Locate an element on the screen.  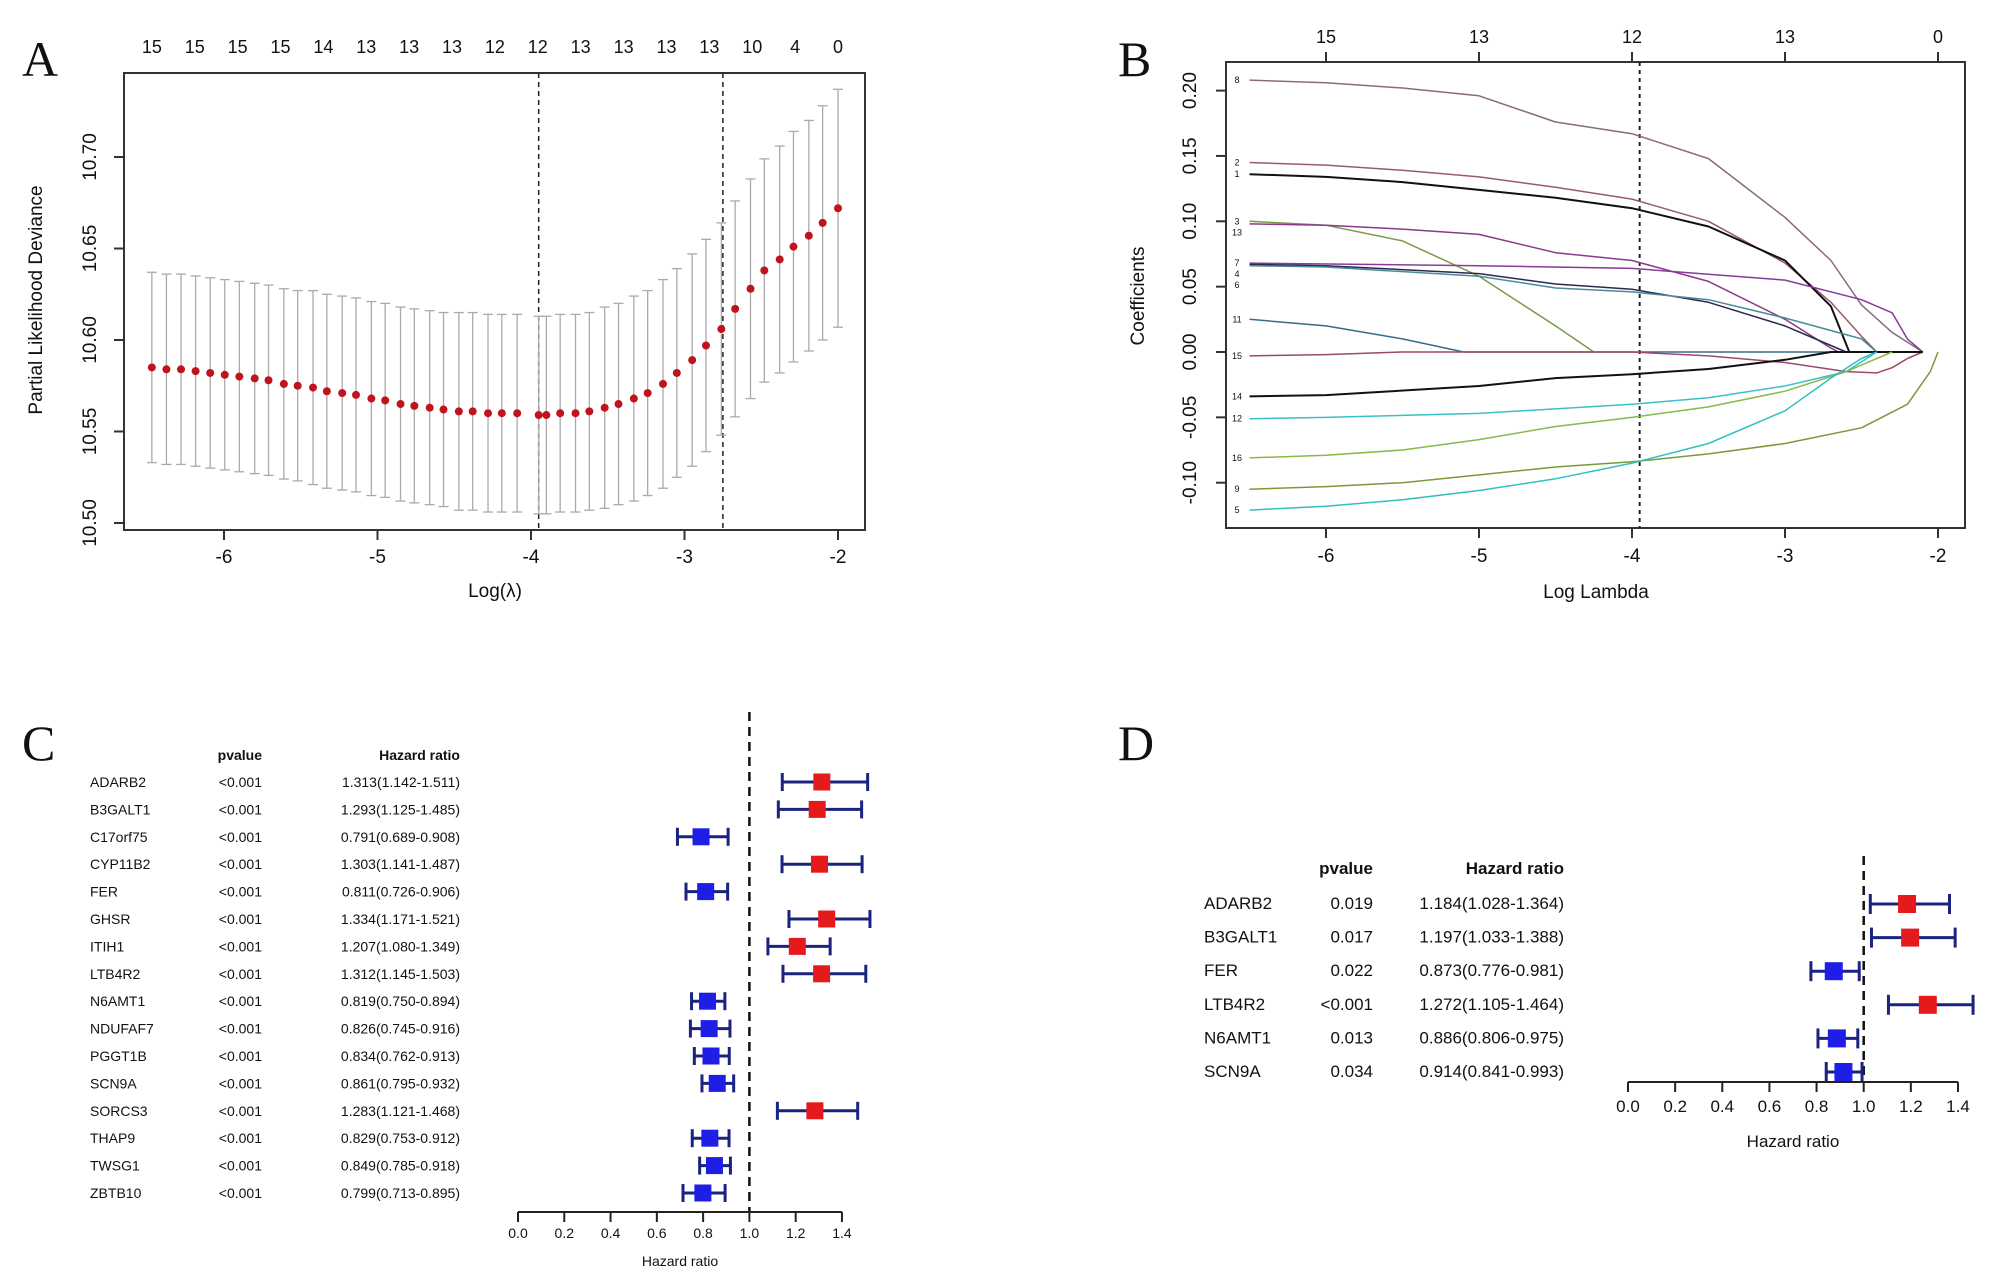
x-axis-label: Log(λ) is located at coordinates (495, 591).